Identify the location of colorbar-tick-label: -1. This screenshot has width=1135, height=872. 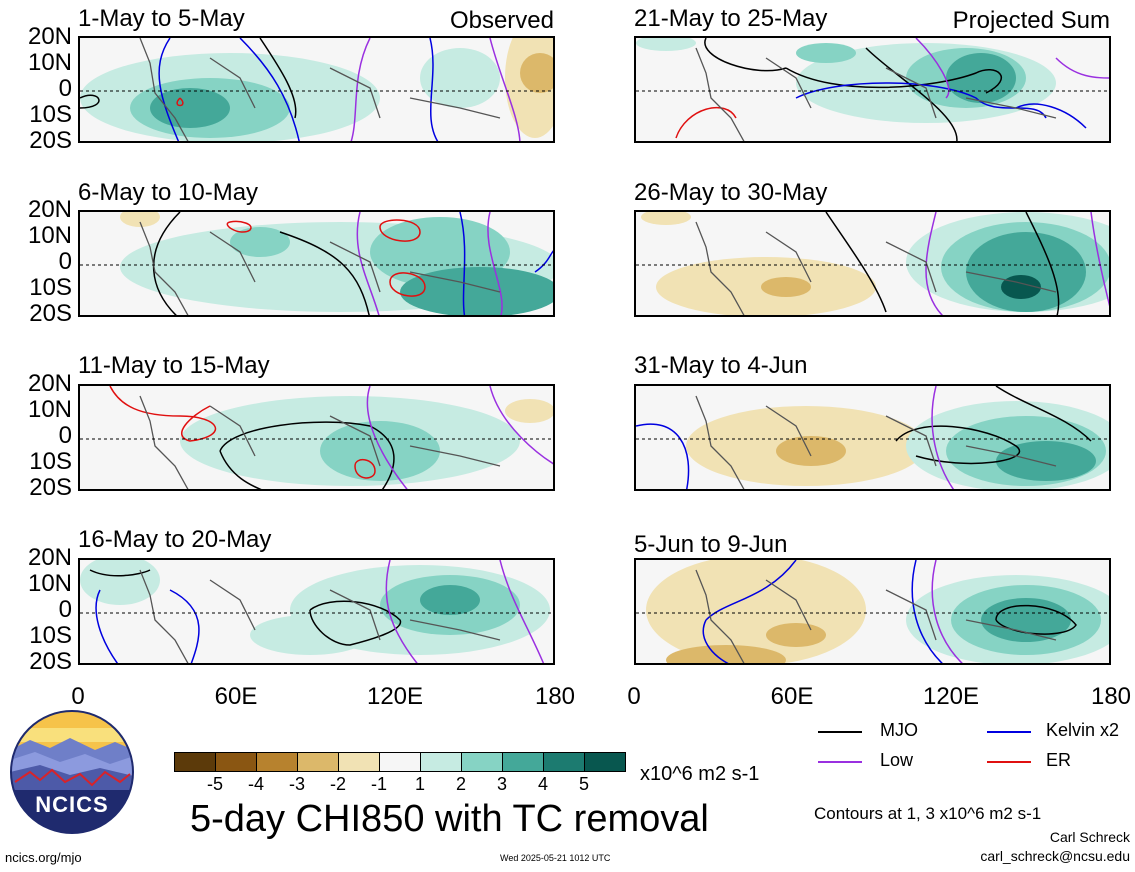
(378, 784).